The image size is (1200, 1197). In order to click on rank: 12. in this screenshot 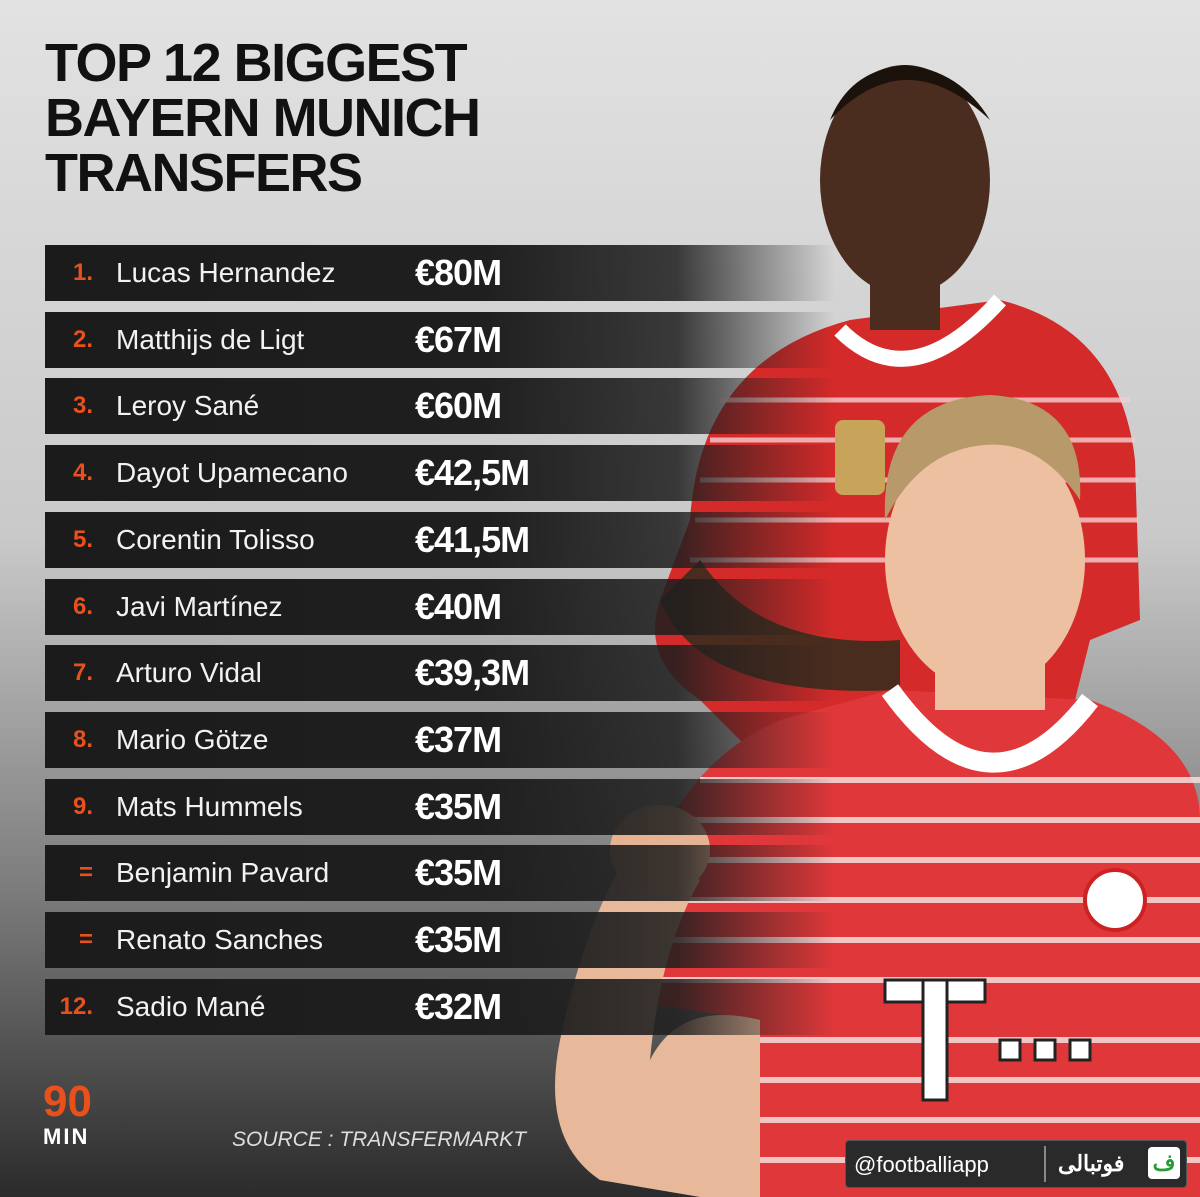, I will do `click(76, 1006)`.